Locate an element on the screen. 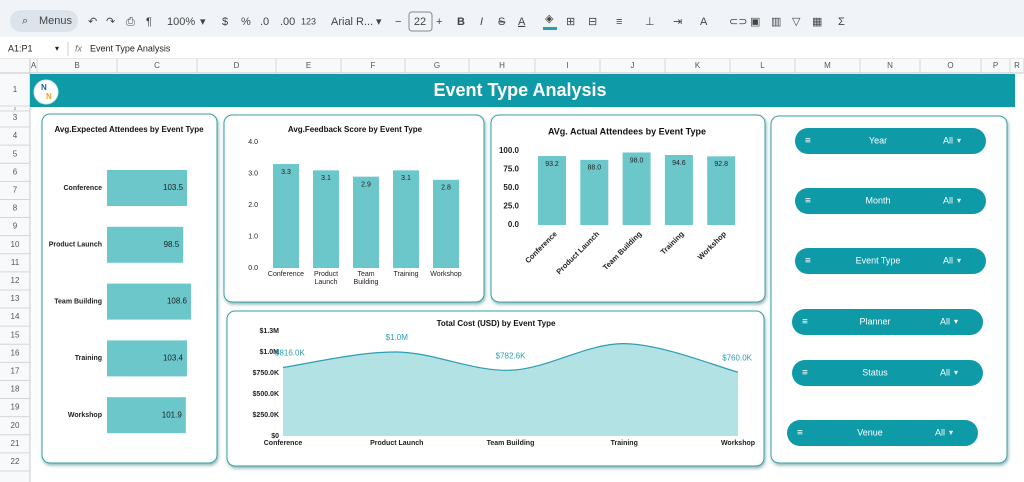 The image size is (1024, 482). comment: ▣ is located at coordinates (755, 22).